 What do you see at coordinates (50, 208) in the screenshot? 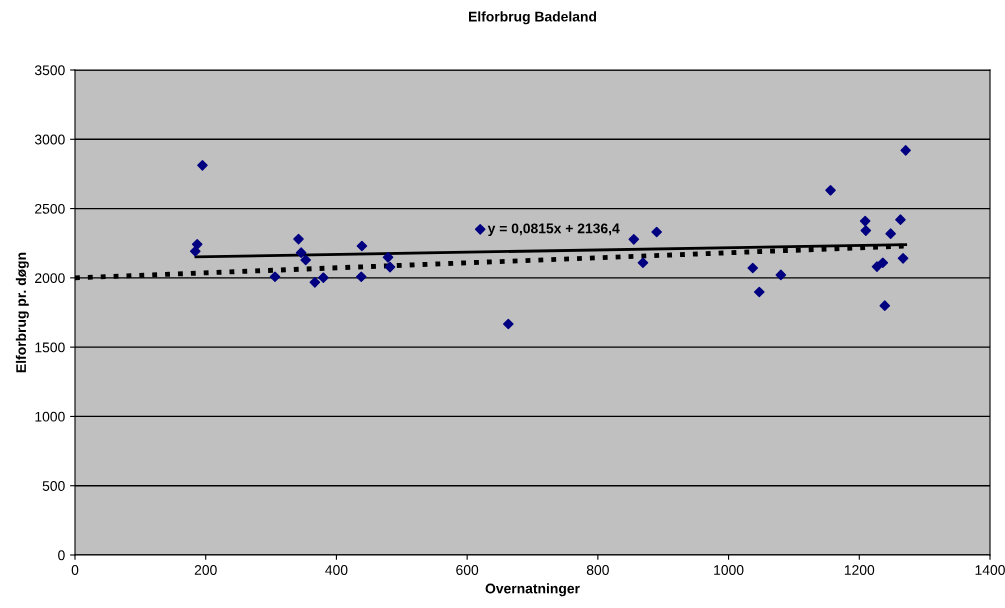
I see `y-tick-label: 2500` at bounding box center [50, 208].